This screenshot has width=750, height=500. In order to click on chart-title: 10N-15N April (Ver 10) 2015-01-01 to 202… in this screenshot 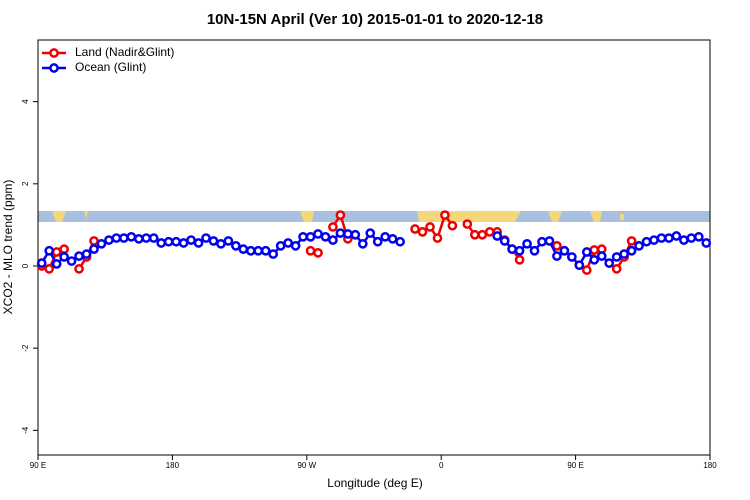, I will do `click(375, 19)`.